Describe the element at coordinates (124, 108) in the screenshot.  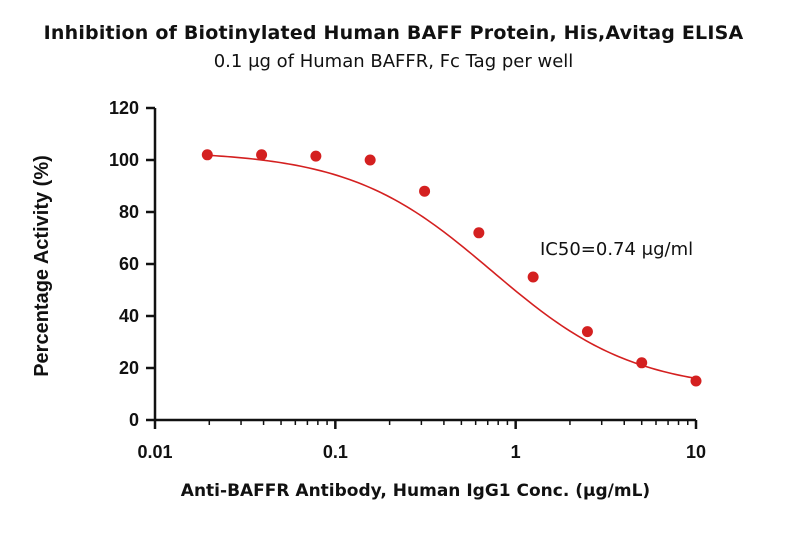
I see `y-tick-label: 120` at that location.